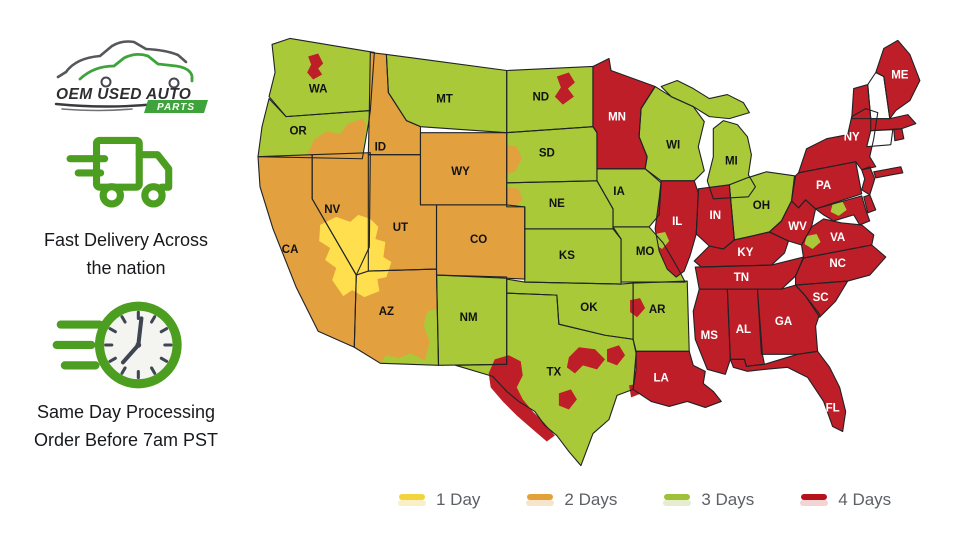 The image size is (960, 540). I want to click on state-MS, so click(712, 332).